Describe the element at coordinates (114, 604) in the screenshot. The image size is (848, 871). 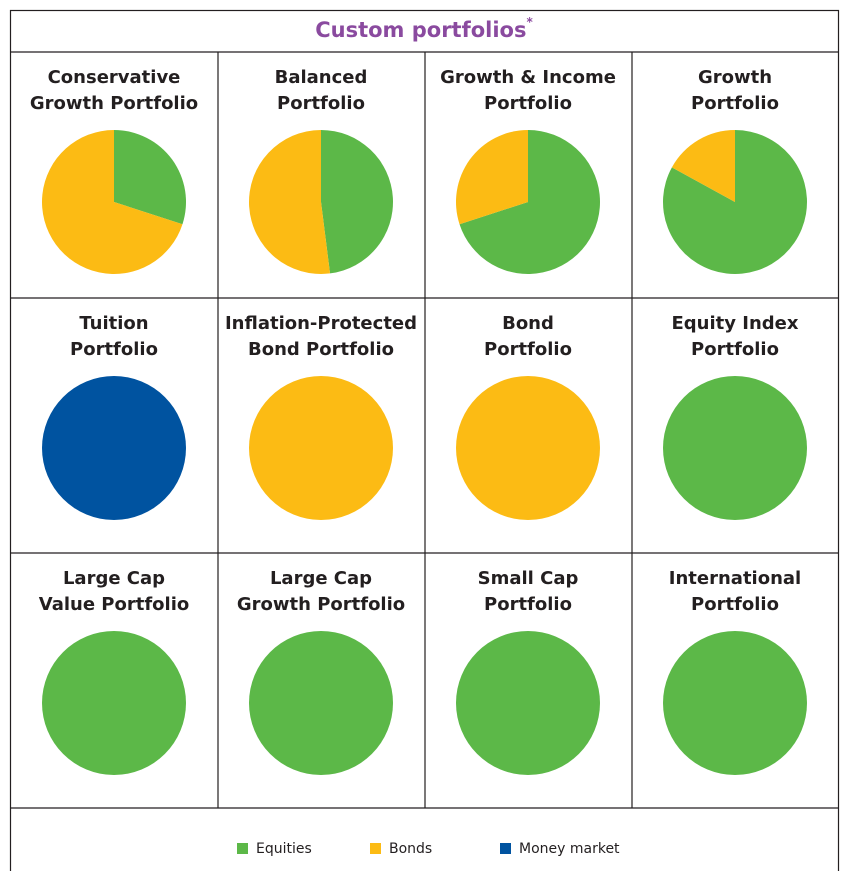
I see `pie-title: Value Portfolio` at that location.